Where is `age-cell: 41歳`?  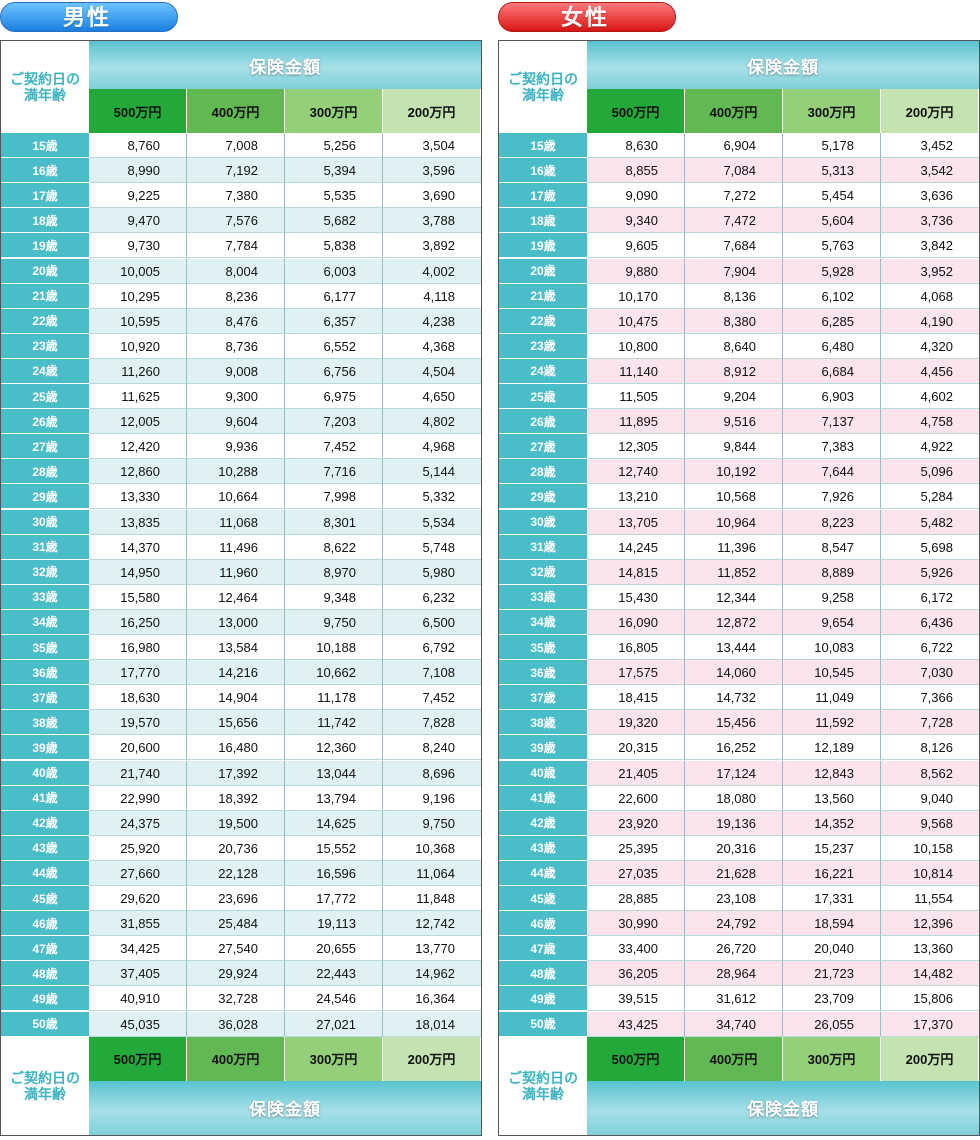 age-cell: 41歳 is located at coordinates (45, 798).